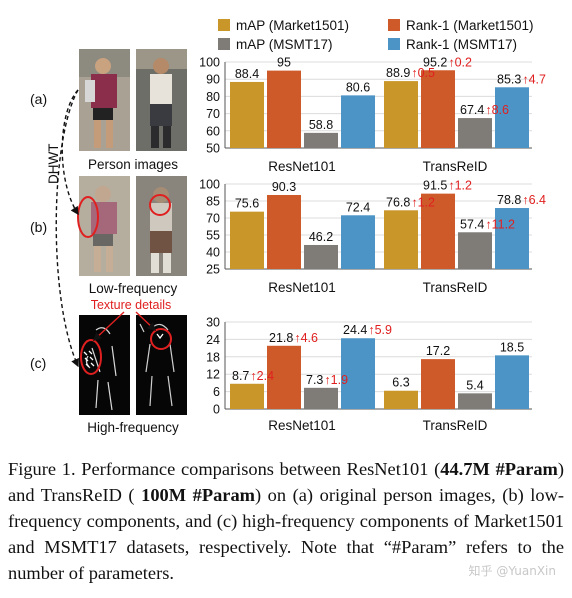 The height and width of the screenshot is (598, 572). Describe the element at coordinates (284, 187) in the screenshot. I see `value-text: 90.3` at that location.